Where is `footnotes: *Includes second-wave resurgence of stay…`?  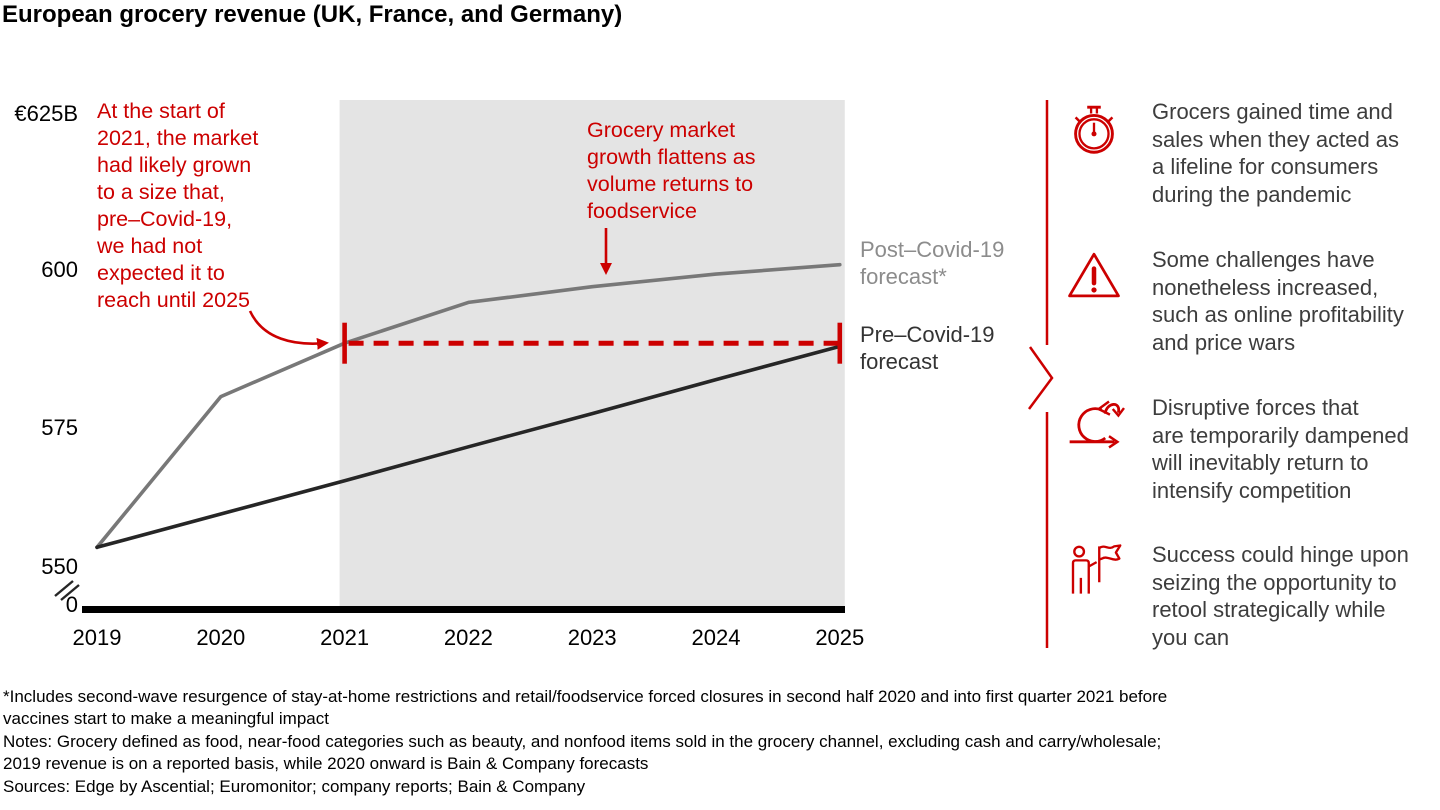 footnotes: *Includes second-wave resurgence of stay… is located at coordinates (721, 742).